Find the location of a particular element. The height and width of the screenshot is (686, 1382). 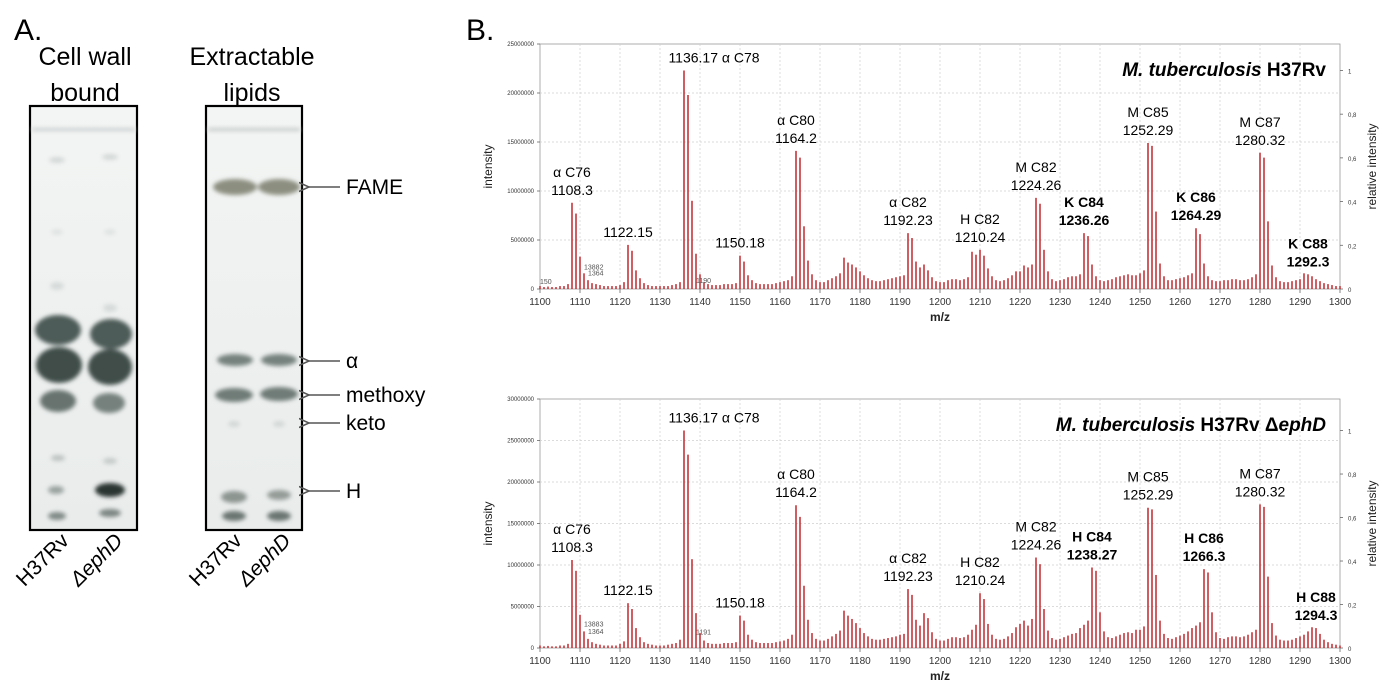

tlc-plate-extractable is located at coordinates (254, 318).